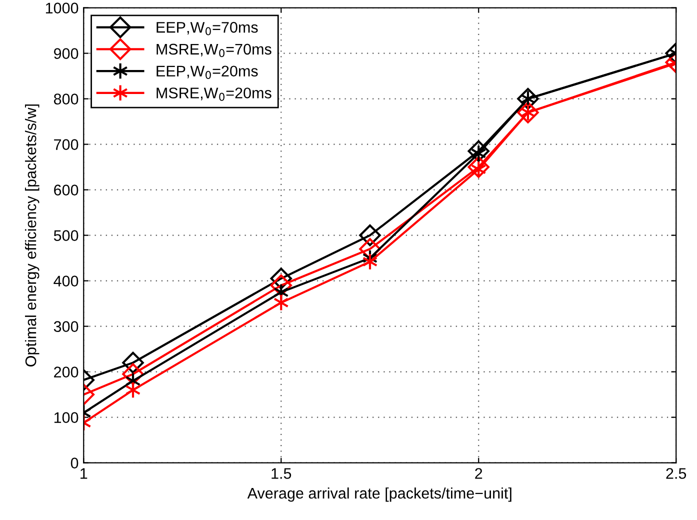  Describe the element at coordinates (32, 235) in the screenshot. I see `y-axis-title: Optimal energy efficiency [packets/s/w]` at that location.